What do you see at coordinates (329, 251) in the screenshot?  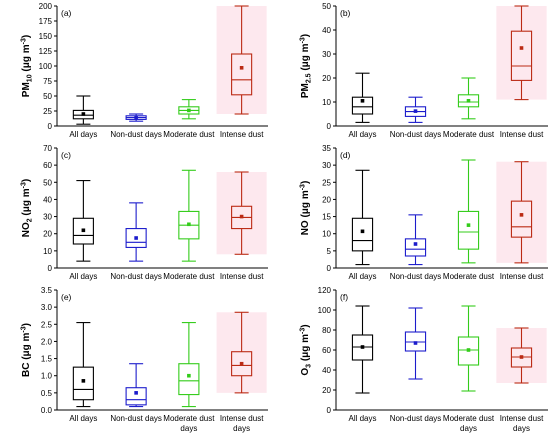 I see `y-tick-label: 5` at bounding box center [329, 251].